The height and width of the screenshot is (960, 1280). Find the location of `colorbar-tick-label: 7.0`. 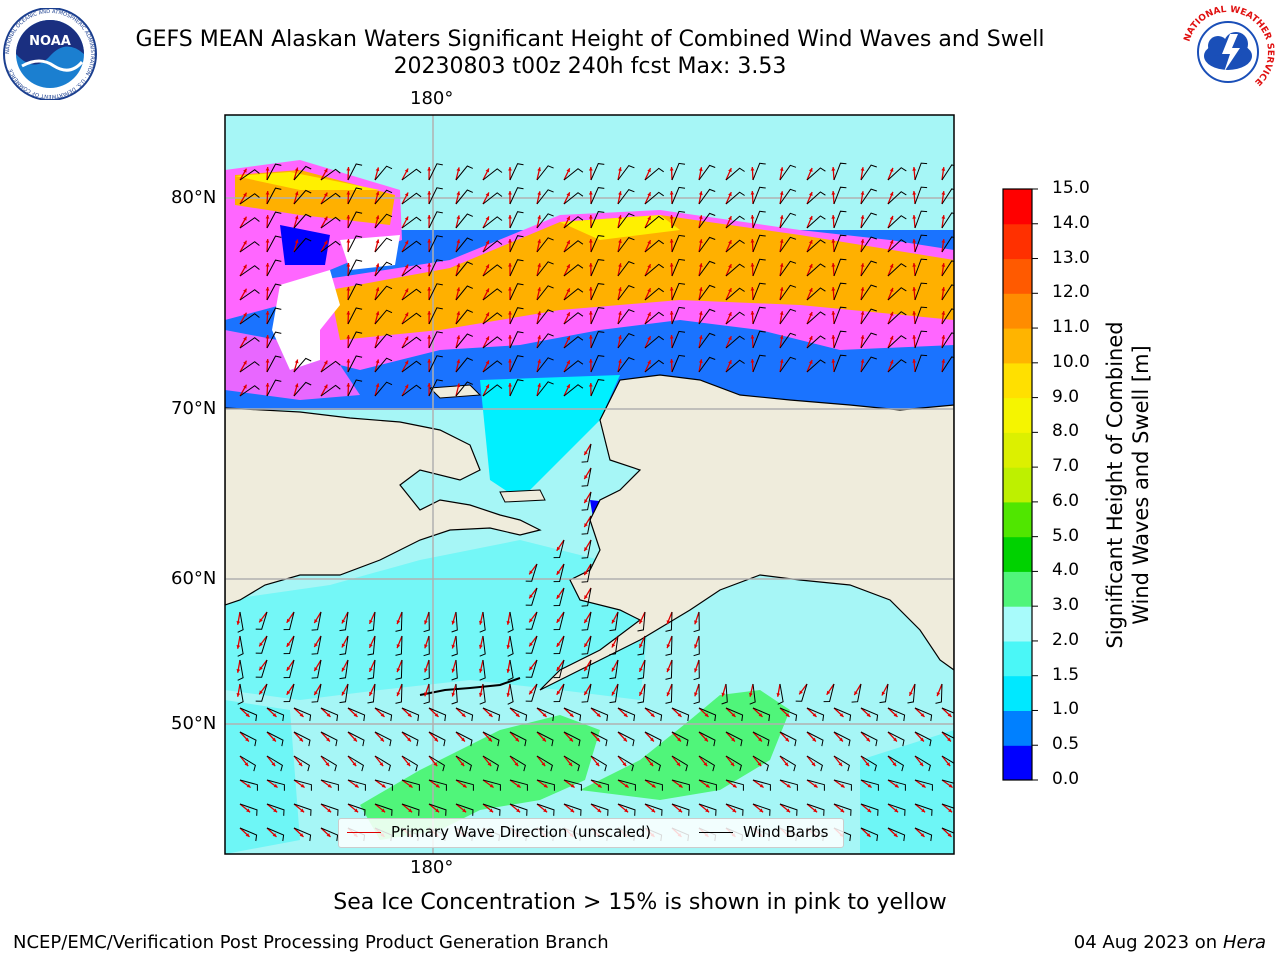

colorbar-tick-label: 7.0 is located at coordinates (1066, 466).